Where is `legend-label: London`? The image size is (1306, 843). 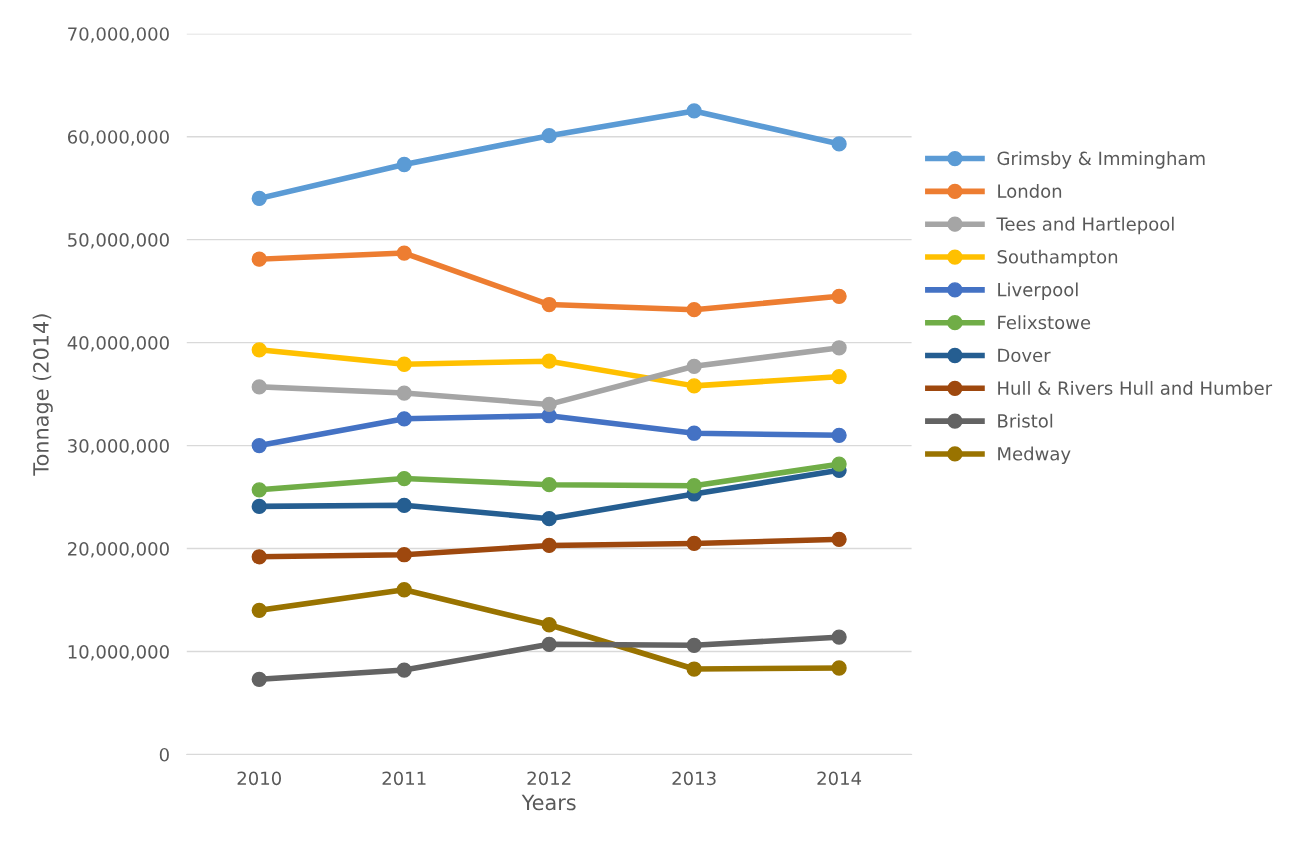
legend-label: London is located at coordinates (1030, 191).